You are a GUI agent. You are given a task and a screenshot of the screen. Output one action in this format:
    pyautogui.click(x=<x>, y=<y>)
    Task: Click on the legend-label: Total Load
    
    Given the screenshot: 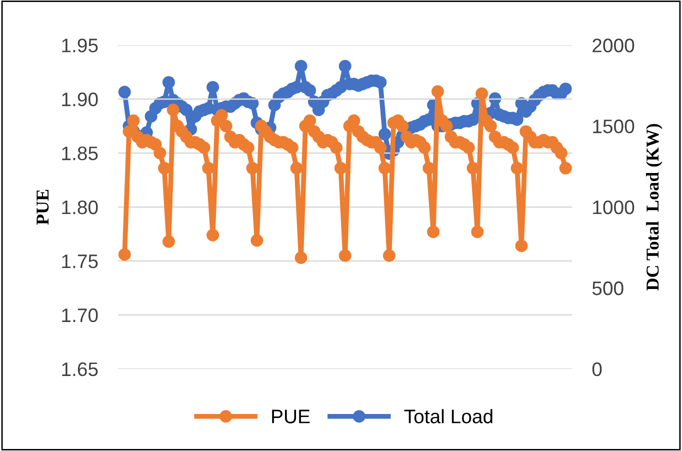 What is the action you would take?
    pyautogui.click(x=448, y=416)
    